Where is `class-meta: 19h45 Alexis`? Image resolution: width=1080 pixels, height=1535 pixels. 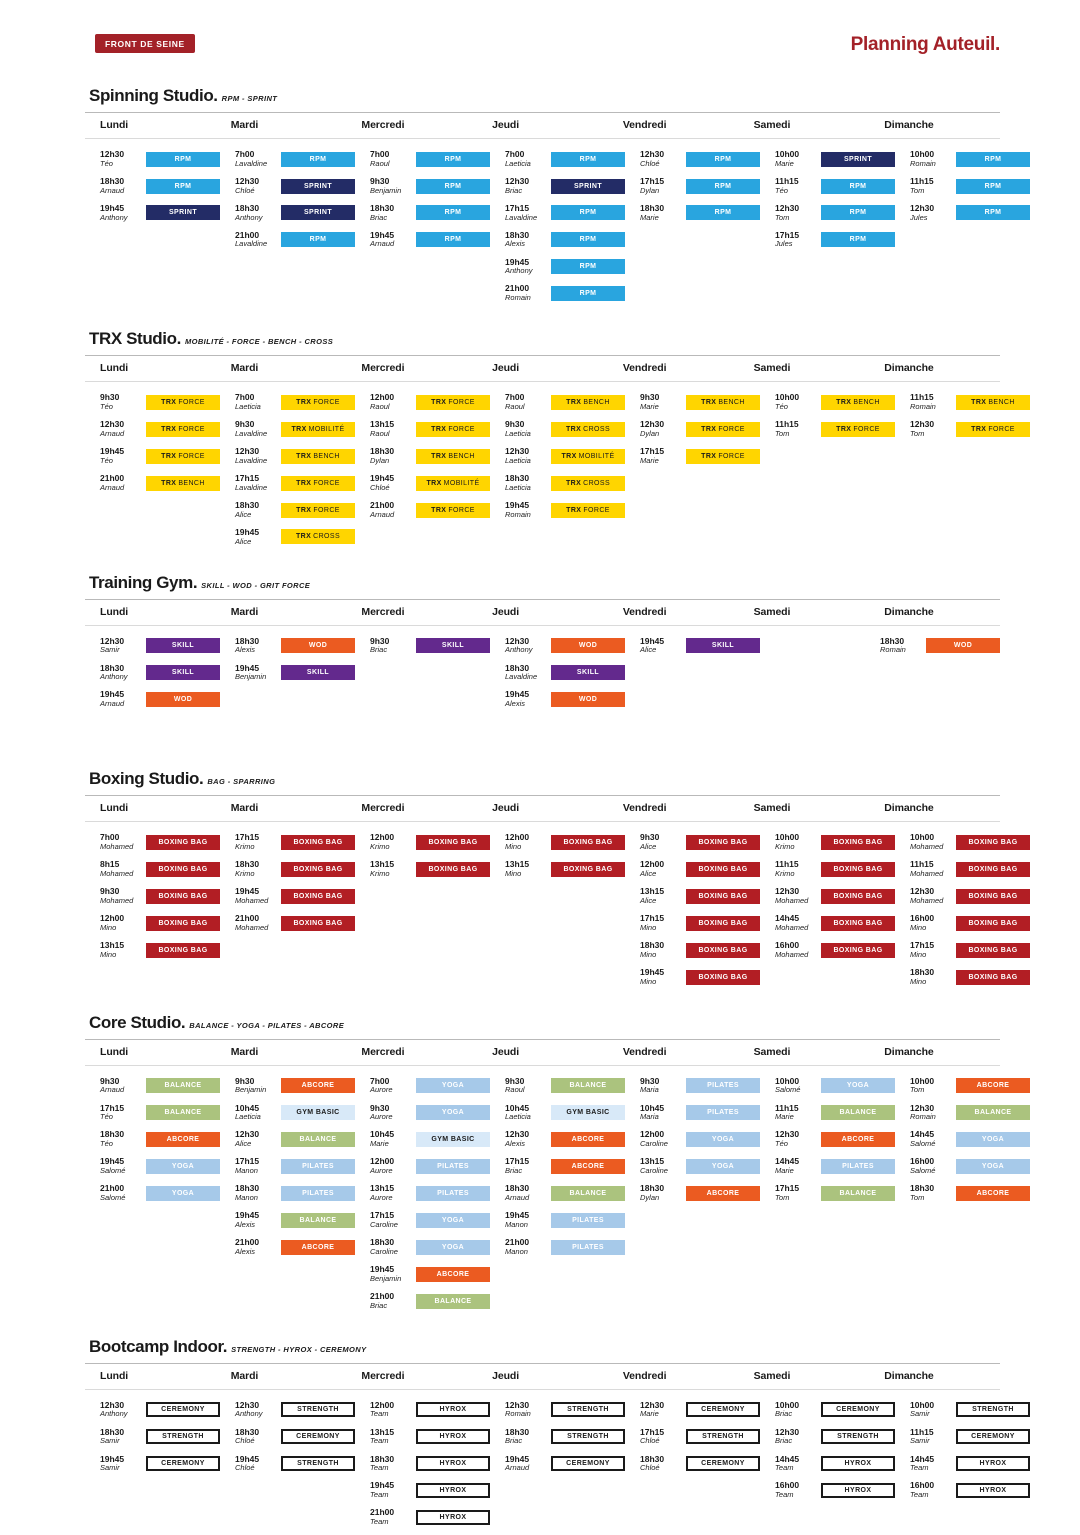
class-meta: 19h45 Alexis is located at coordinates (528, 699).